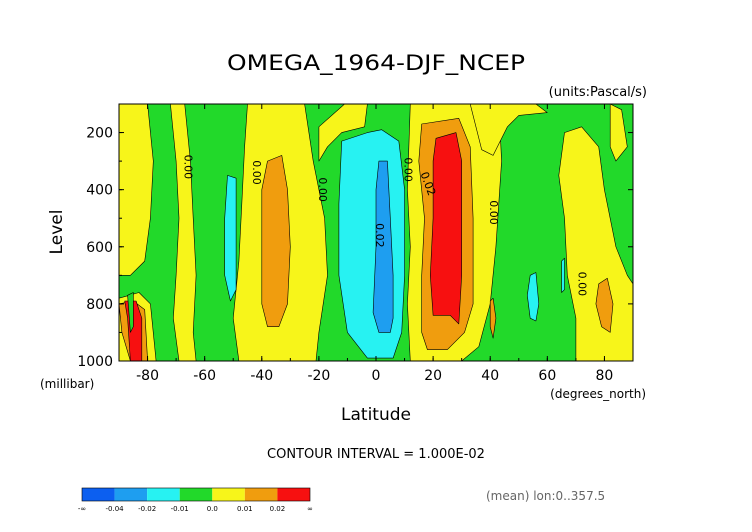  I want to click on units-label: (units:Pascal/s), so click(598, 92).